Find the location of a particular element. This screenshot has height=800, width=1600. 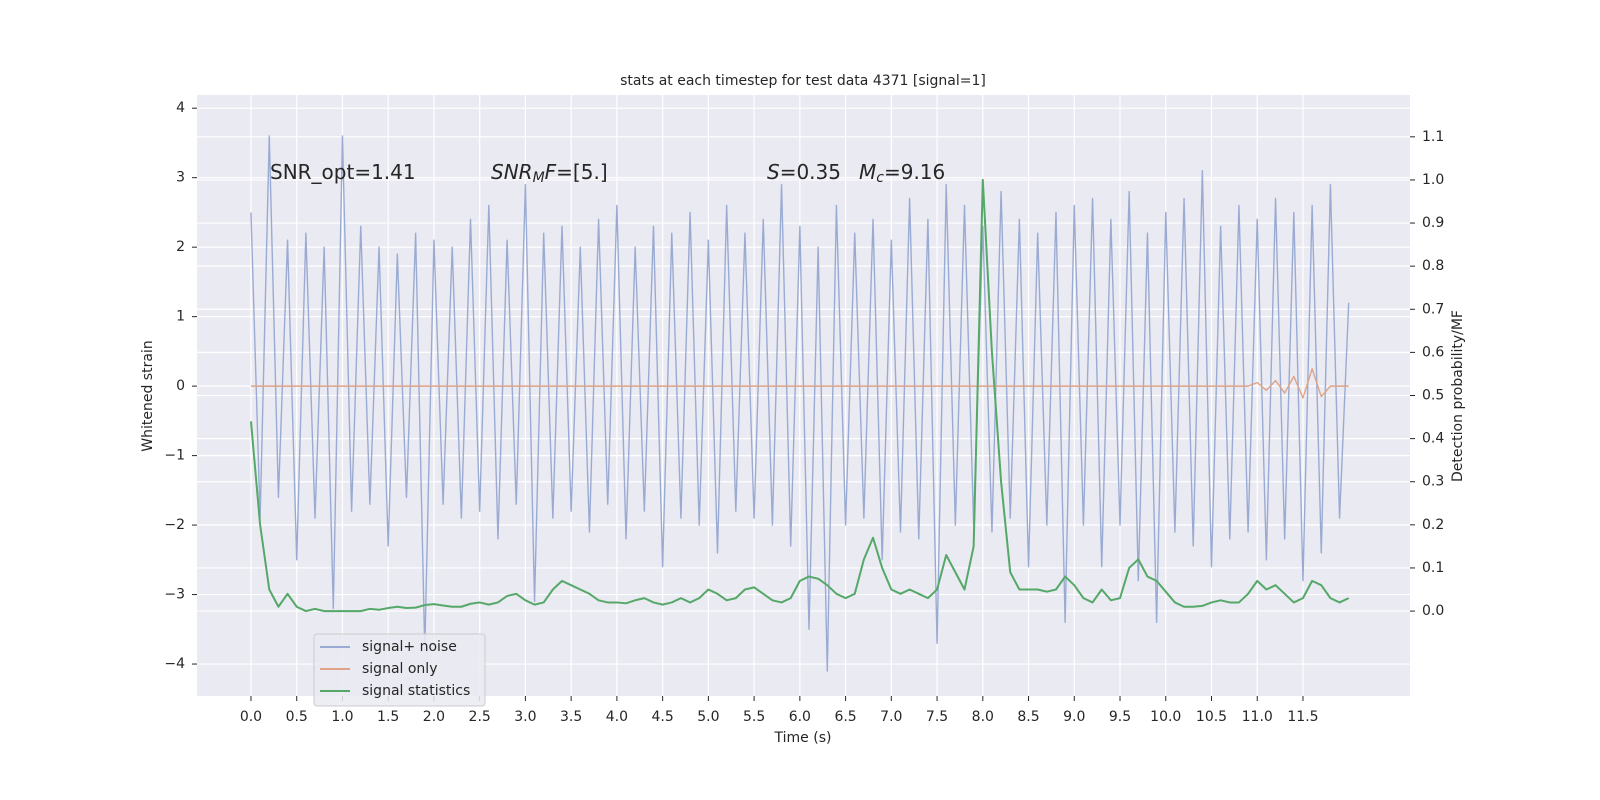

annotation-part: =9.16 is located at coordinates (914, 172).